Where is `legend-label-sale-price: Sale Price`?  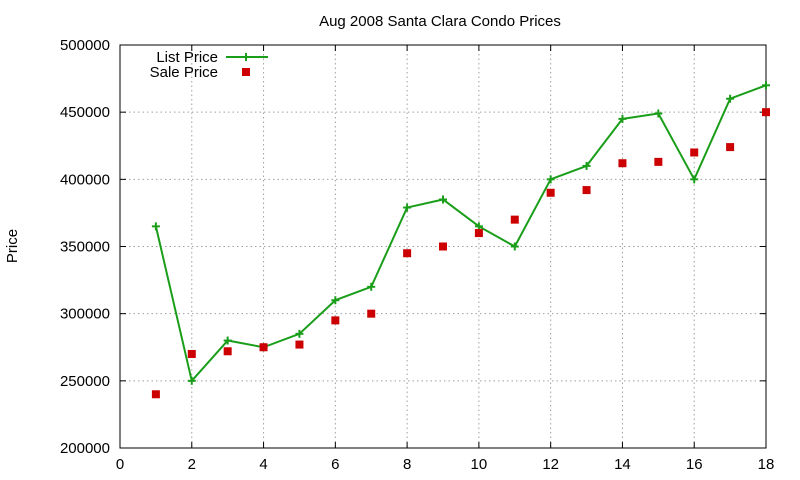 legend-label-sale-price: Sale Price is located at coordinates (184, 72).